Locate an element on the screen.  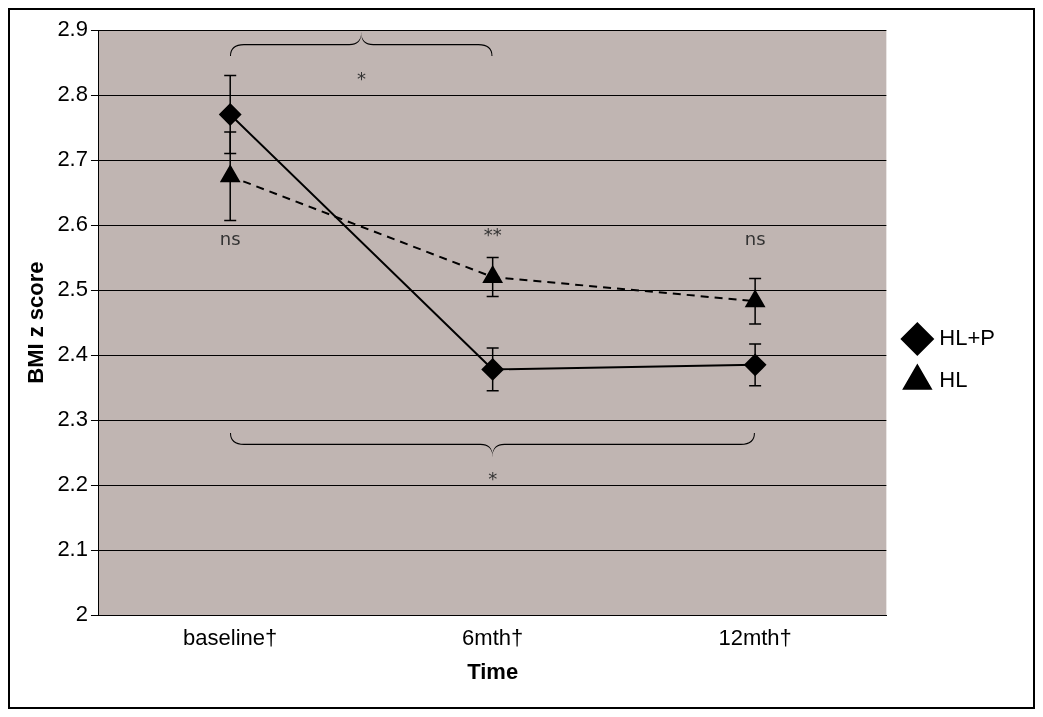
y-tick-label: 2.8 is located at coordinates (72, 94).